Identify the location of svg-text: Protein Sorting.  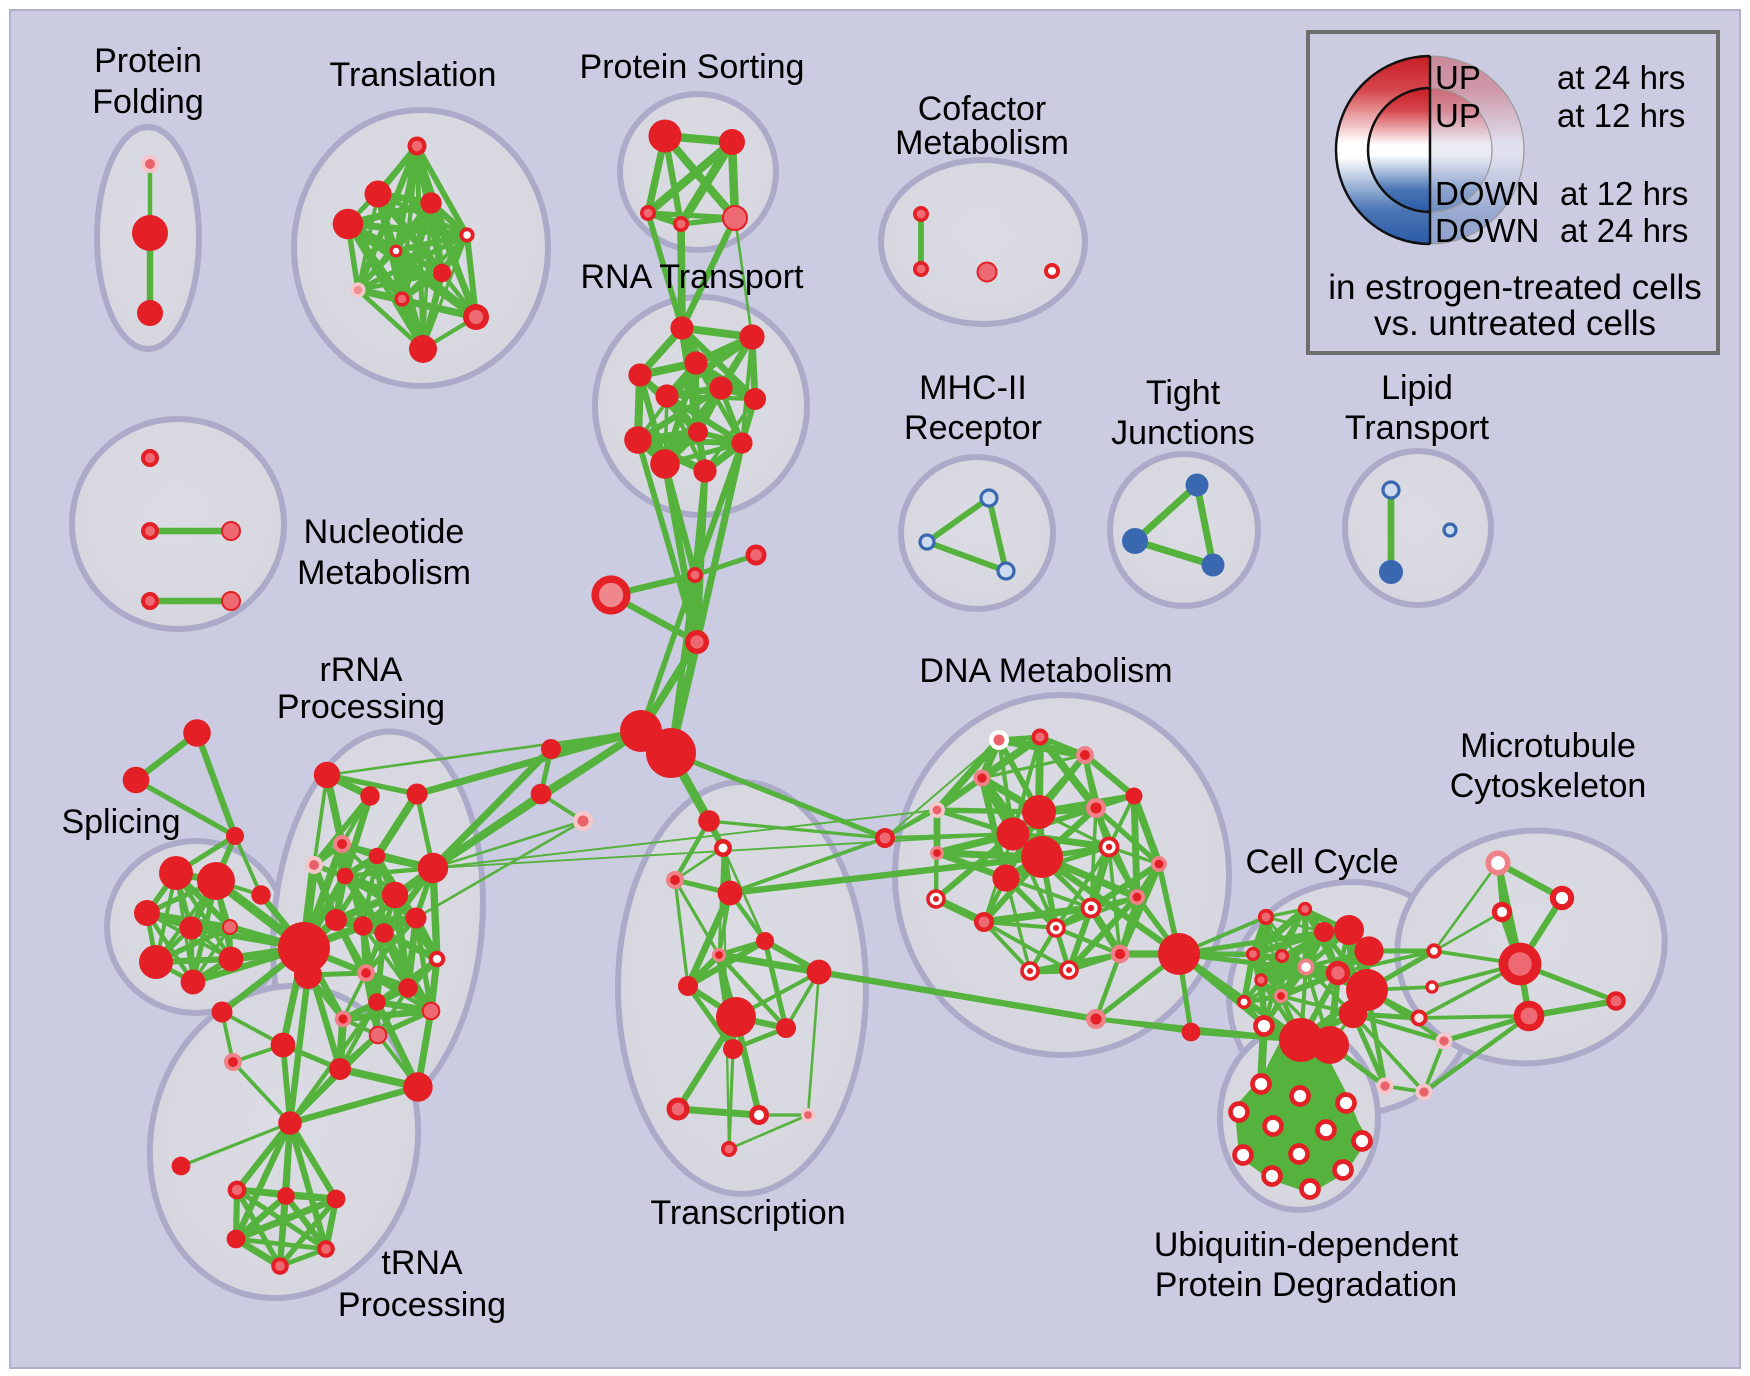
(692, 67).